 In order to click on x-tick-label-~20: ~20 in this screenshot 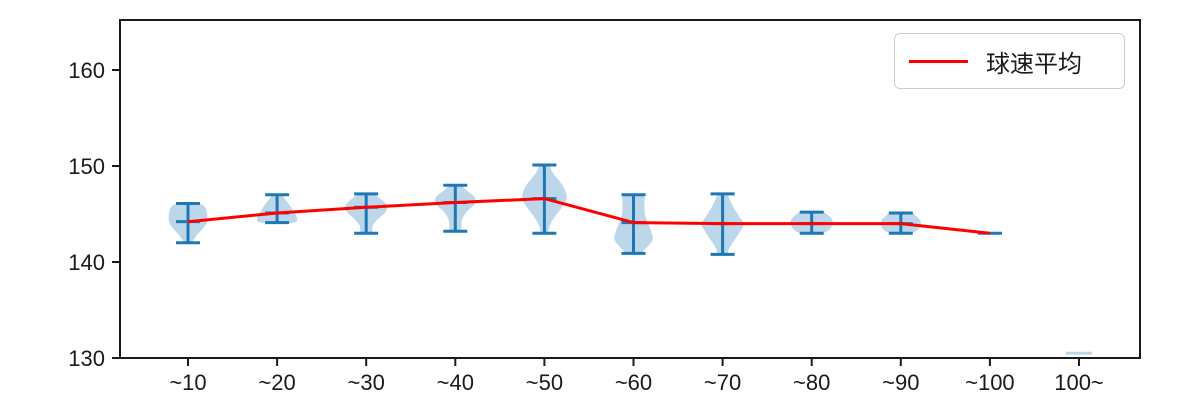, I will do `click(276, 382)`.